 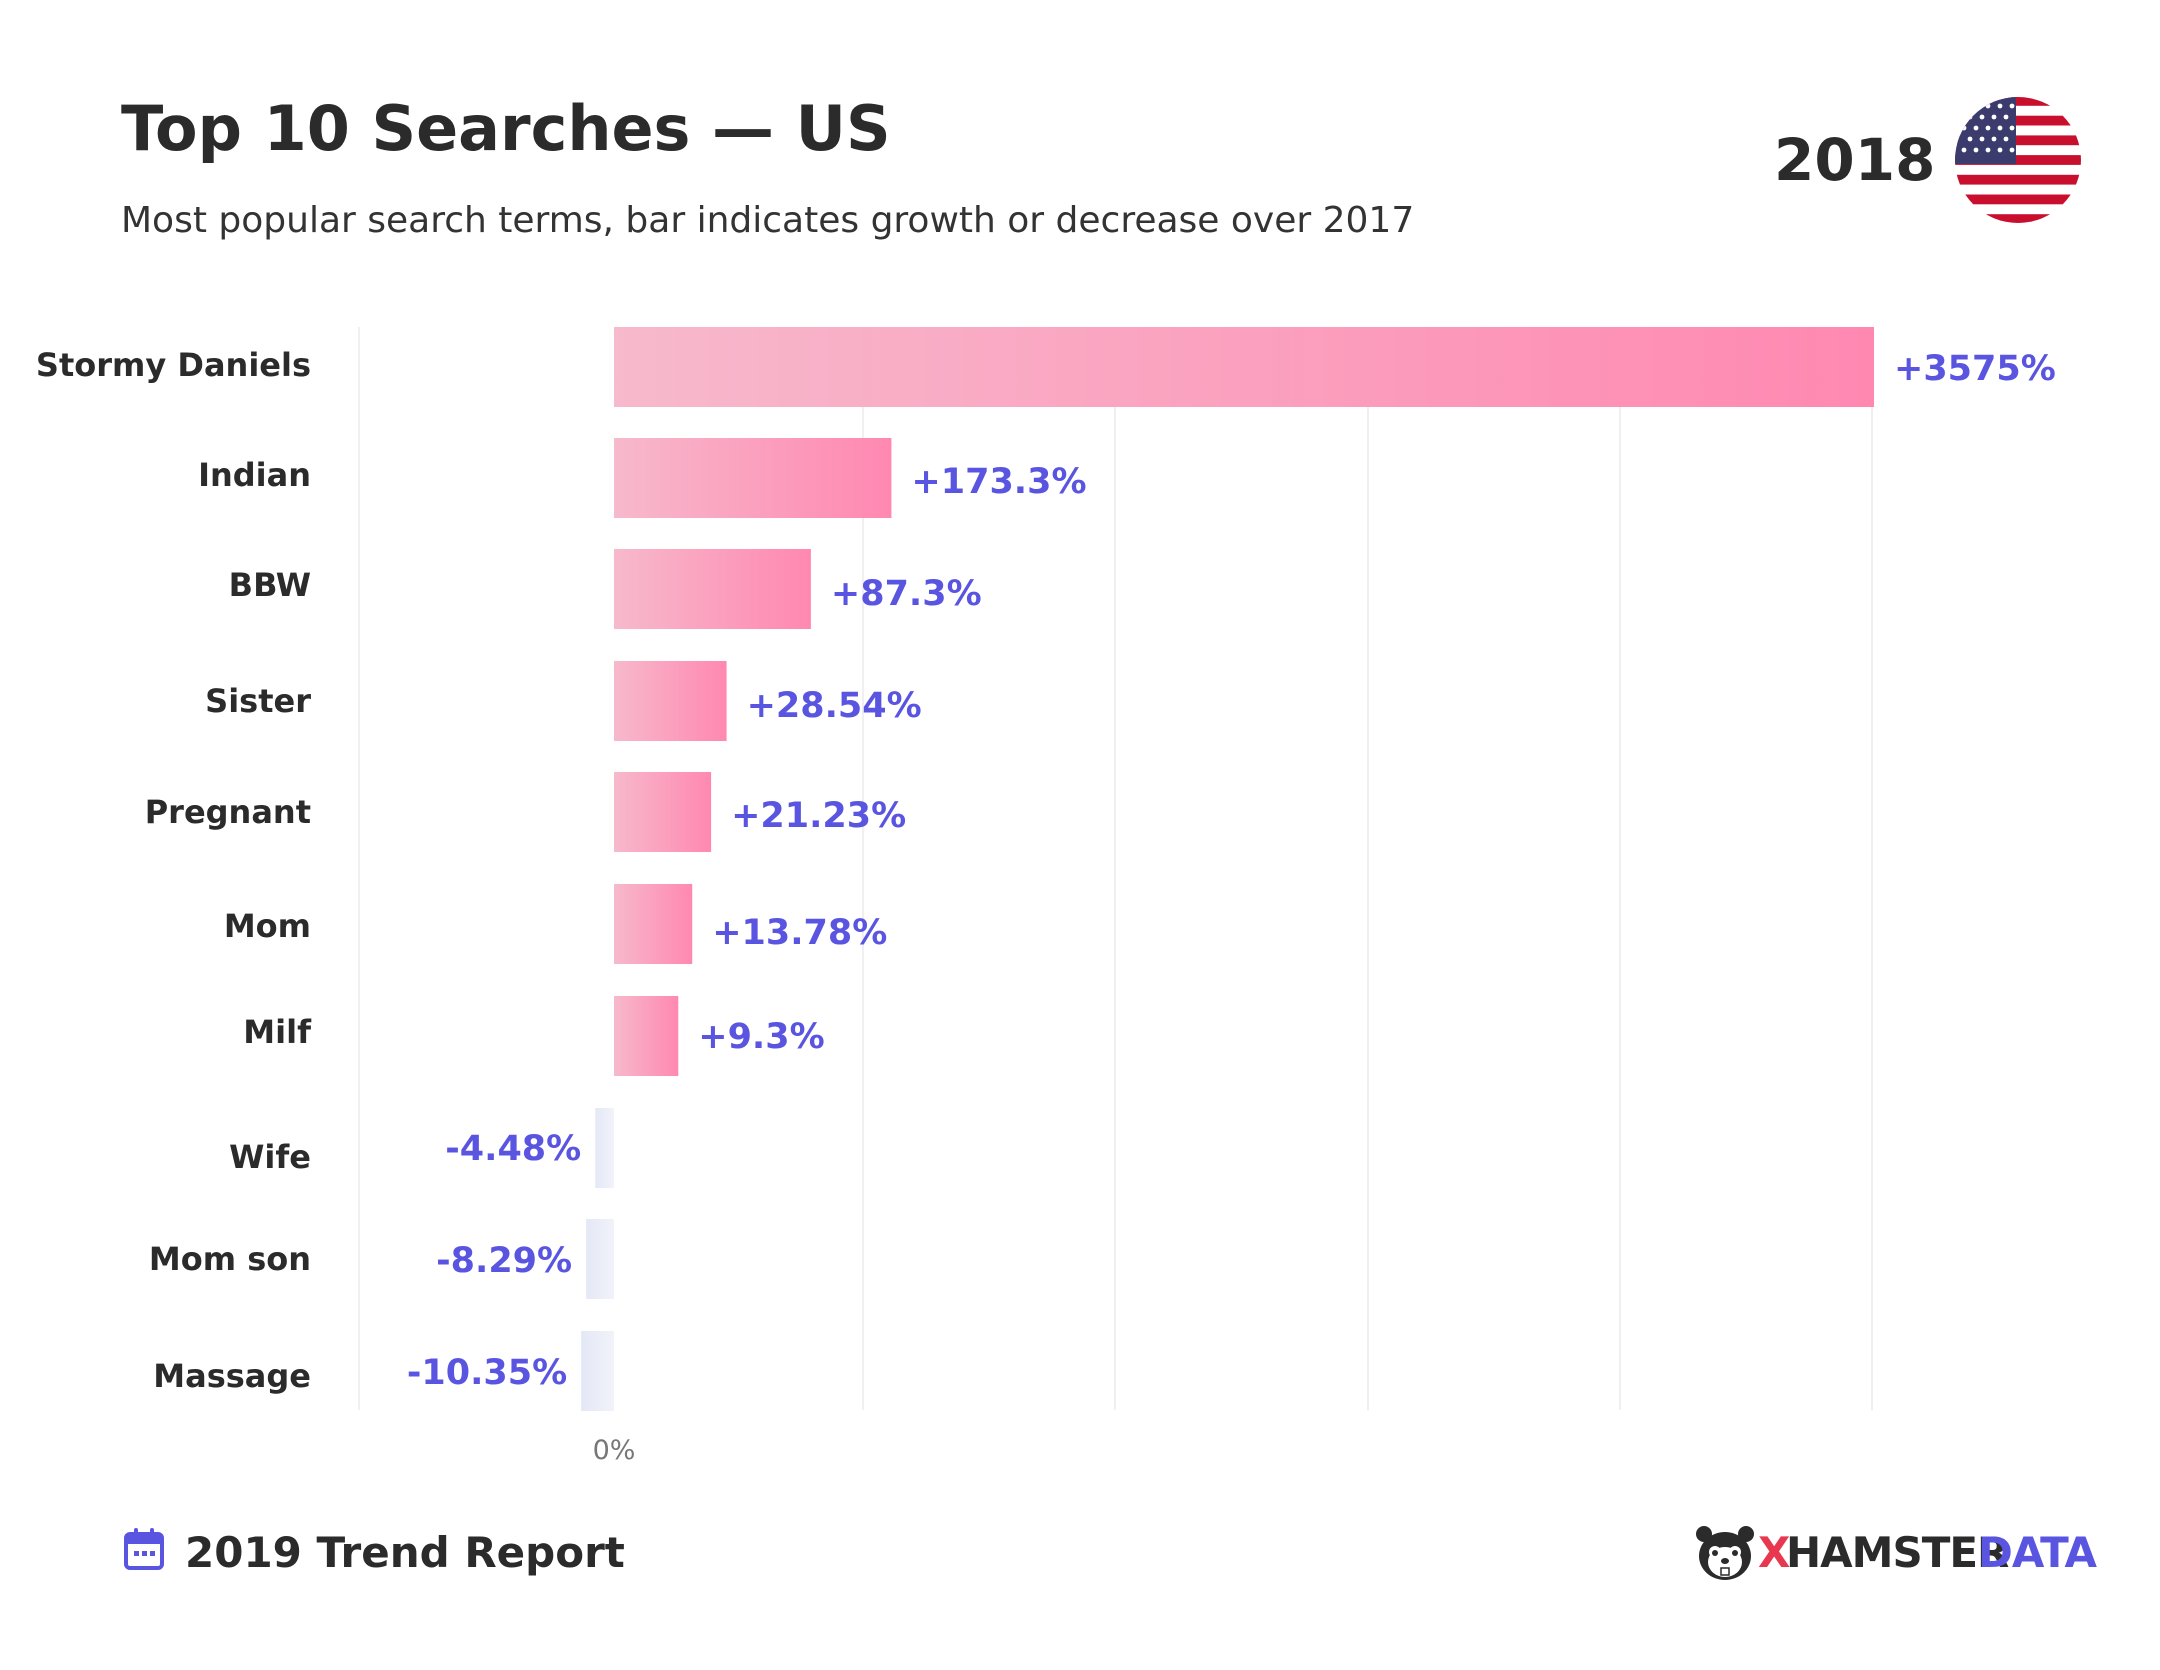 I want to click on bar-indian, so click(x=753, y=478).